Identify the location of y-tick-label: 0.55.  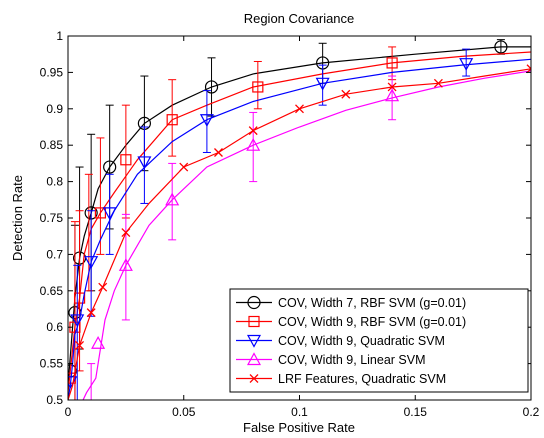
(52, 364).